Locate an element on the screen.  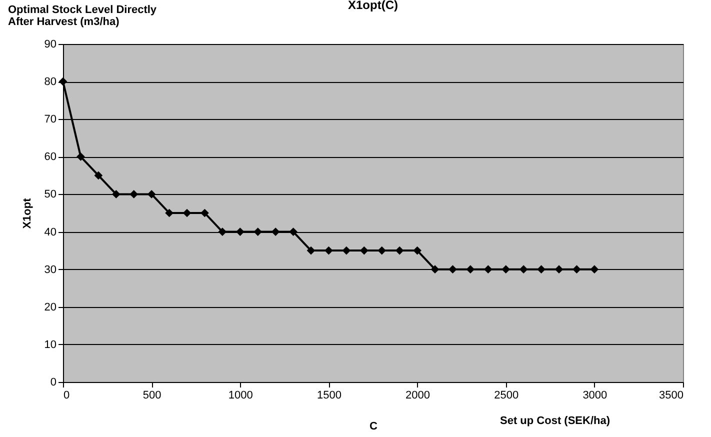
y-tick-label: 90 is located at coordinates (50, 44).